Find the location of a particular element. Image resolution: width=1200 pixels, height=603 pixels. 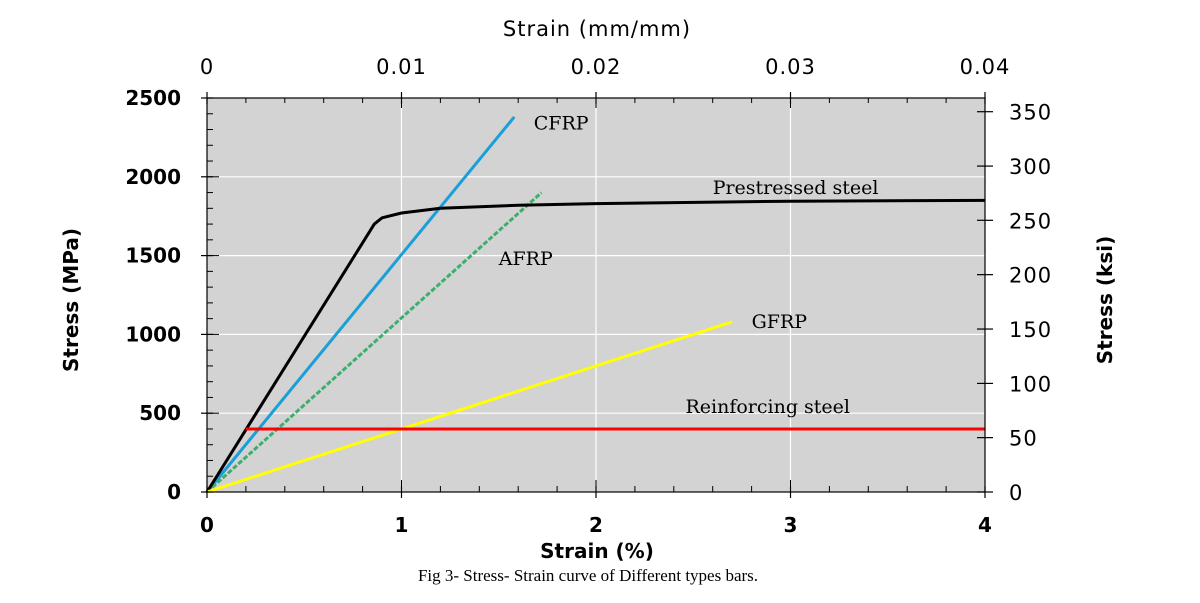

series-line-gfrp is located at coordinates (469, 407).